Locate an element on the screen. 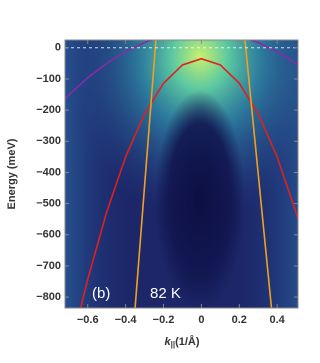  x-tick-label: 0.2 is located at coordinates (239, 320).